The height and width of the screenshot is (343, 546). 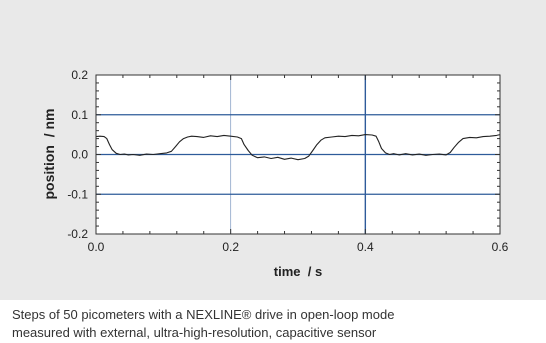 What do you see at coordinates (77, 234) in the screenshot?
I see `y-tick-label: -0.2` at bounding box center [77, 234].